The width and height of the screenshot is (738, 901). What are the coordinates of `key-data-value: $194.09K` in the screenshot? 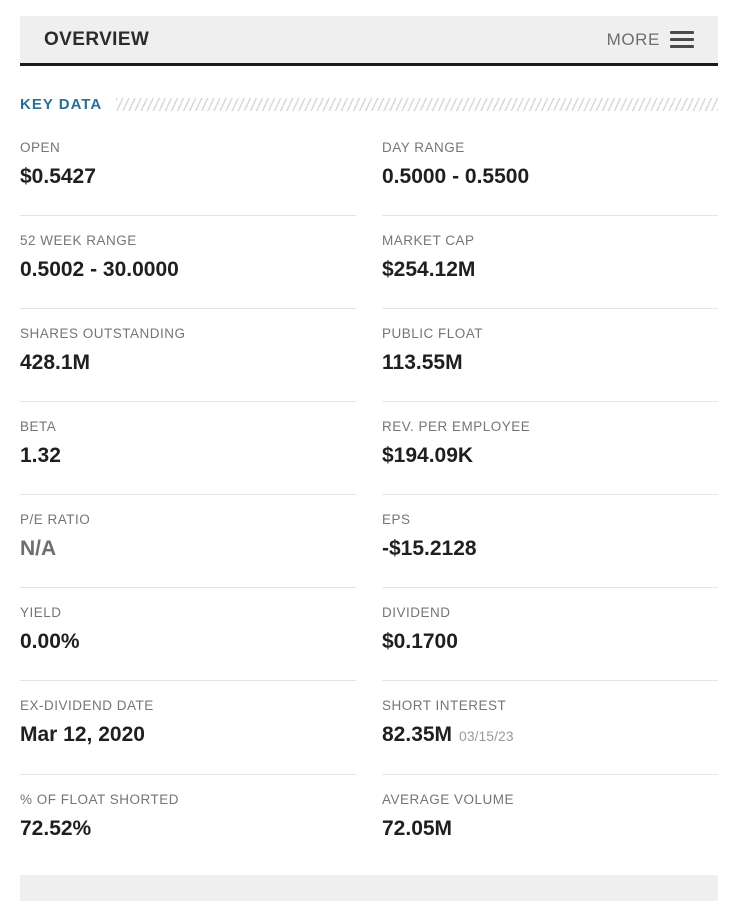 It's located at (428, 455).